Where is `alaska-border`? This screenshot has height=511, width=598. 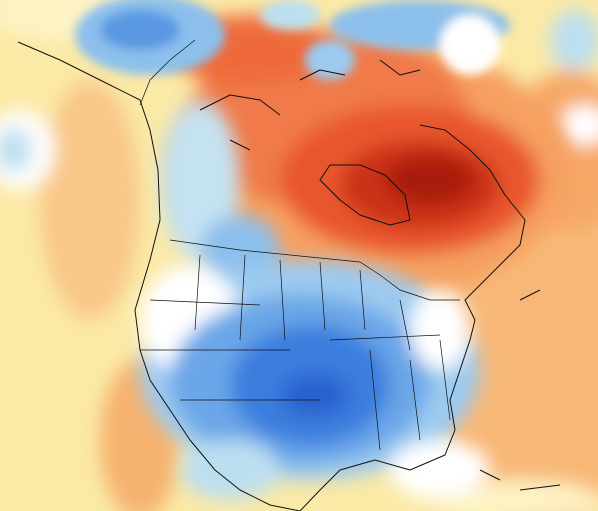 alaska-border is located at coordinates (167, 72).